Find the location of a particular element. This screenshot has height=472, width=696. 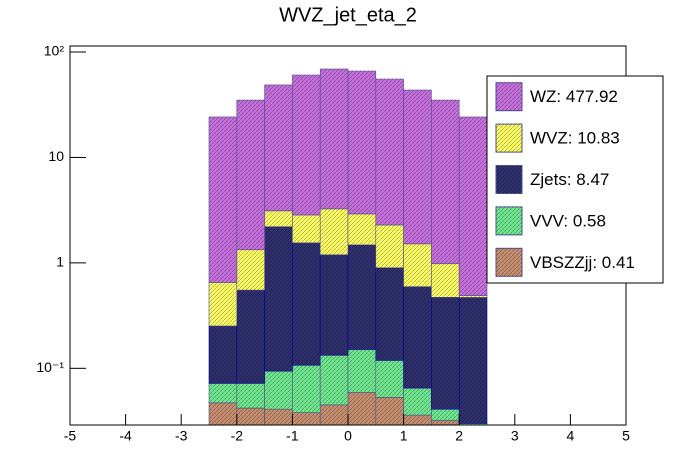

chart-title: WVZ_jet_eta_2 is located at coordinates (348, 15).